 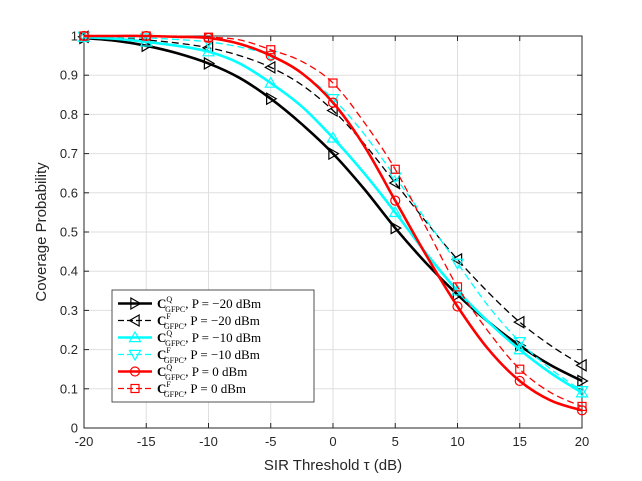 I want to click on legend-box, so click(x=213, y=346).